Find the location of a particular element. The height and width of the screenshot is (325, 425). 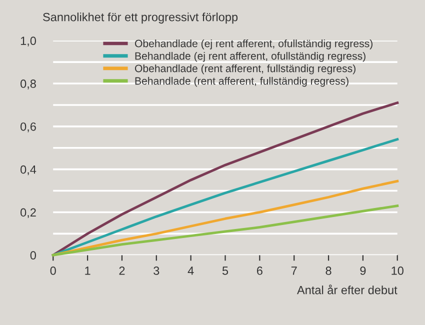

legend-label: Behandlade (rent afferent, fullständig regress) is located at coordinates (241, 81).